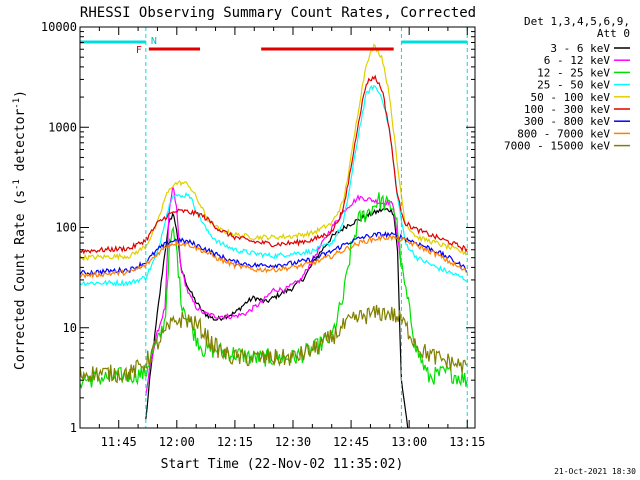 Image resolution: width=640 pixels, height=480 pixels. What do you see at coordinates (293, 442) in the screenshot?
I see `x-tick-label: 12:30` at bounding box center [293, 442].